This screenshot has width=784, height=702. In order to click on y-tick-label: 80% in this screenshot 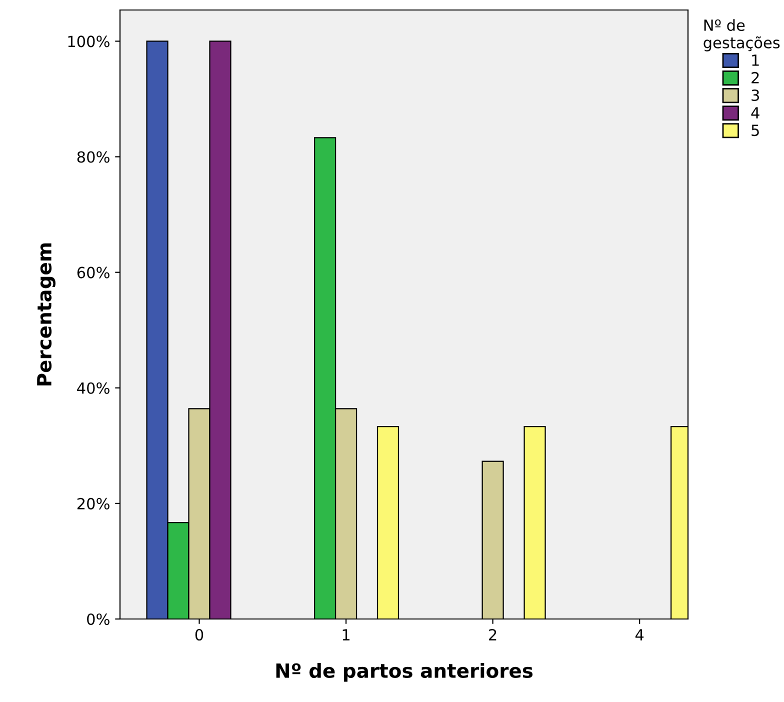, I will do `click(93, 157)`.